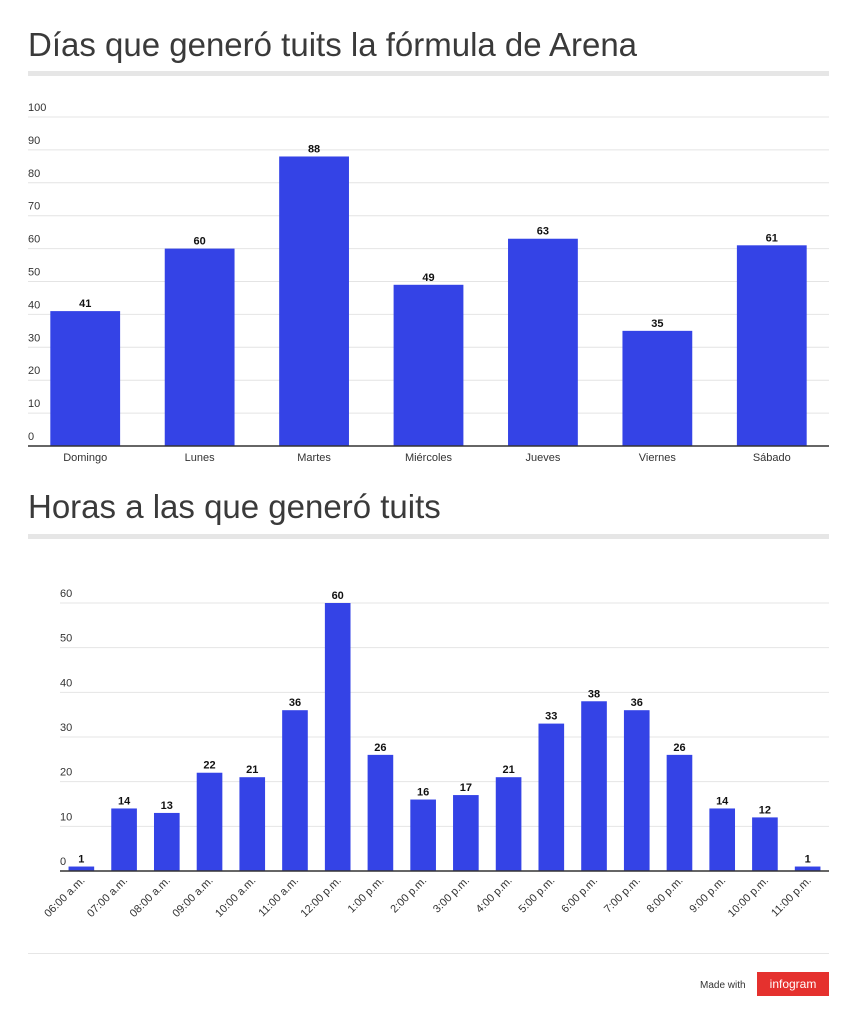  What do you see at coordinates (31, 437) in the screenshot?
I see `chart1-ytick-label: 0` at bounding box center [31, 437].